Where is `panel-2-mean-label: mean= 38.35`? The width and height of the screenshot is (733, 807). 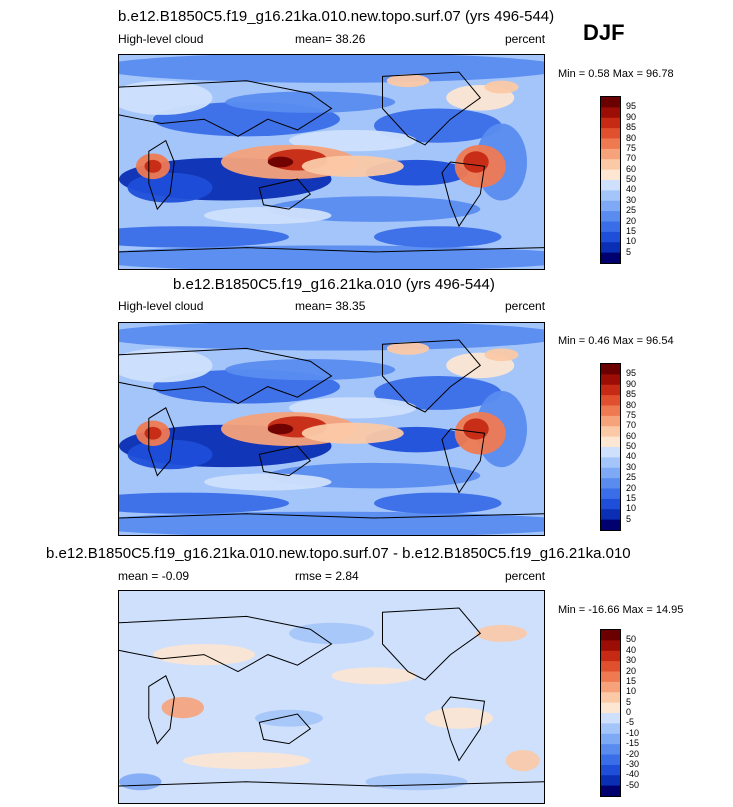
panel-2-mean-label: mean= 38.35 is located at coordinates (330, 306).